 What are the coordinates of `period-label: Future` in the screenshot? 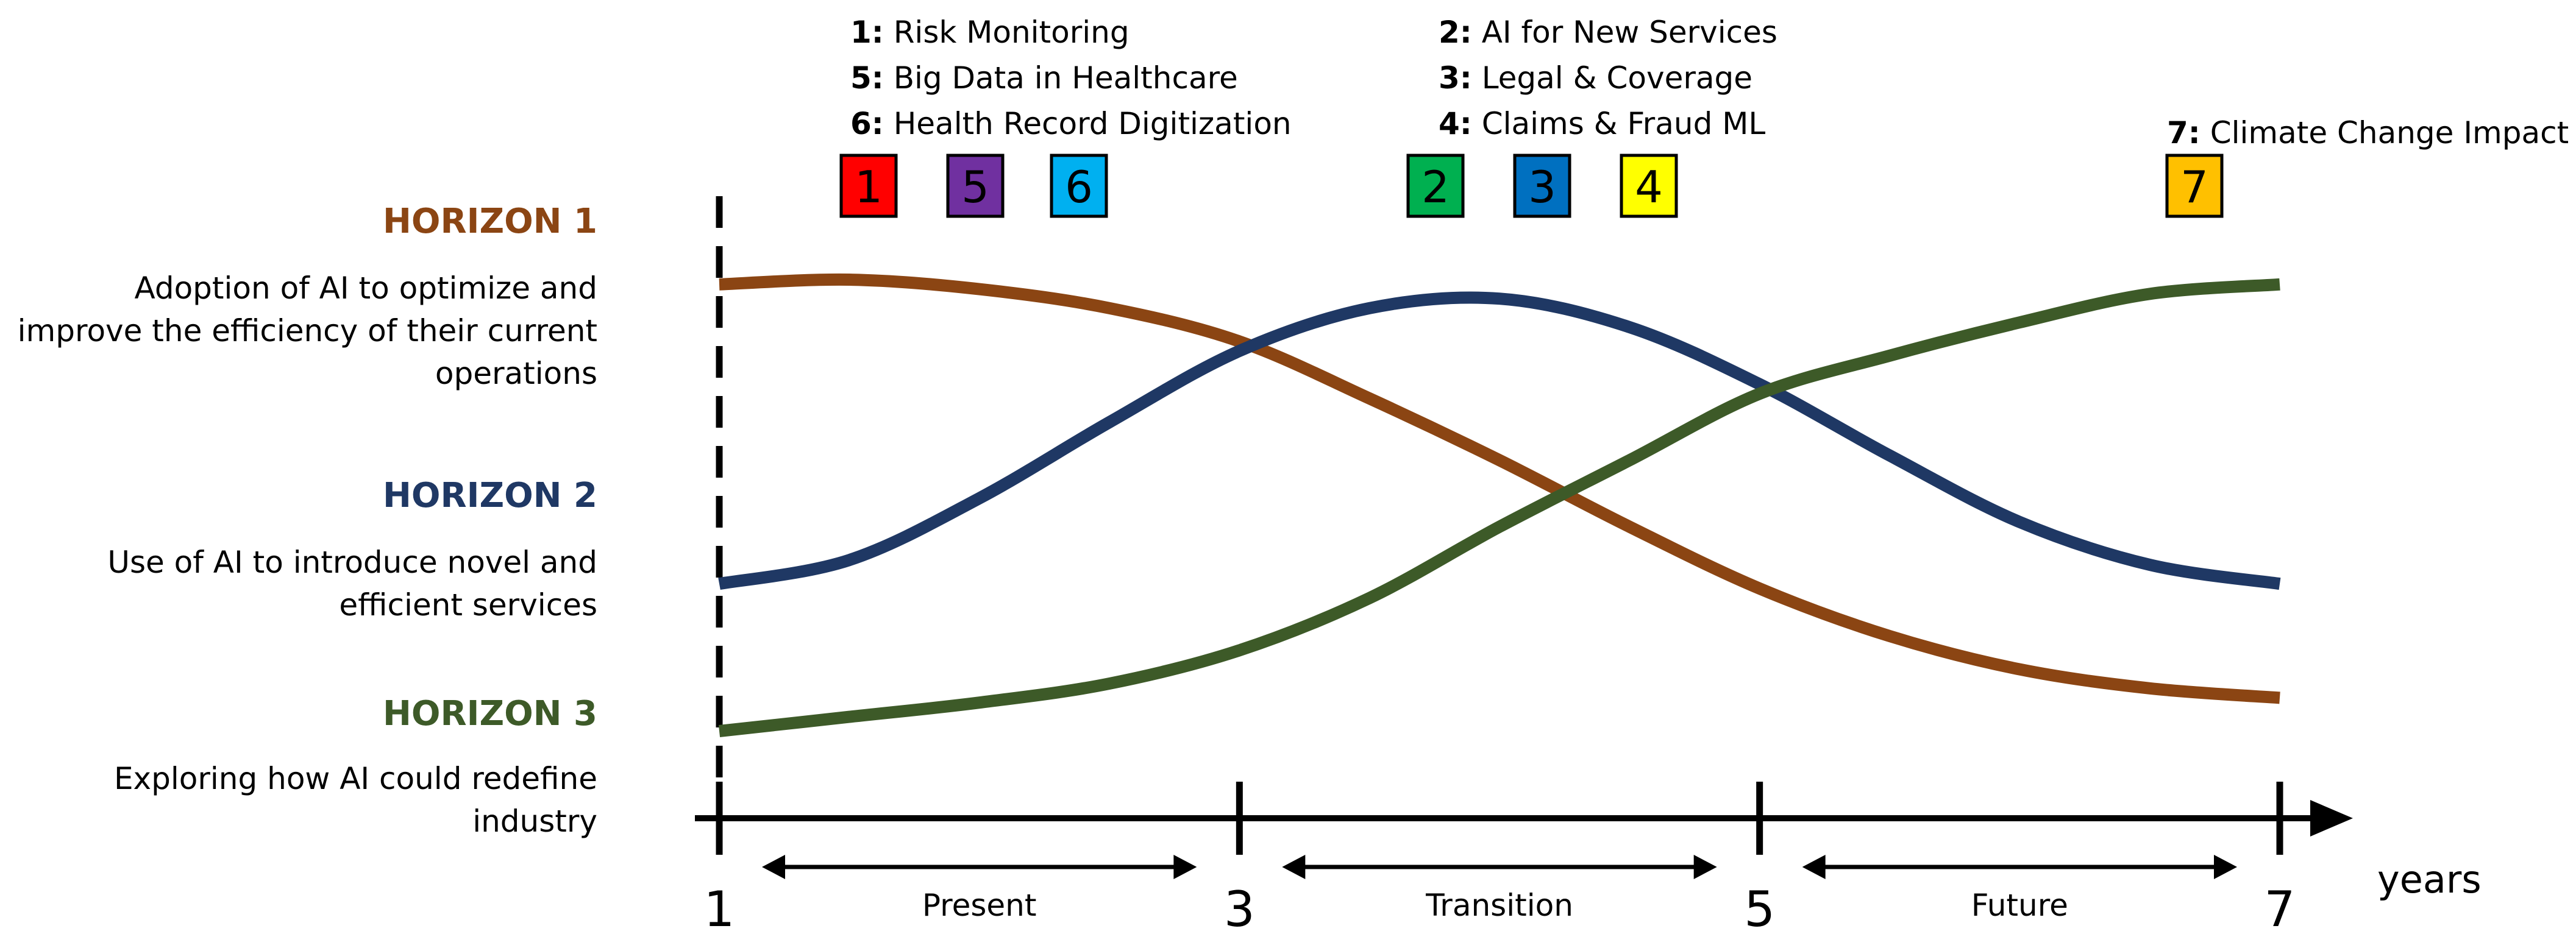 It's located at (2019, 905).